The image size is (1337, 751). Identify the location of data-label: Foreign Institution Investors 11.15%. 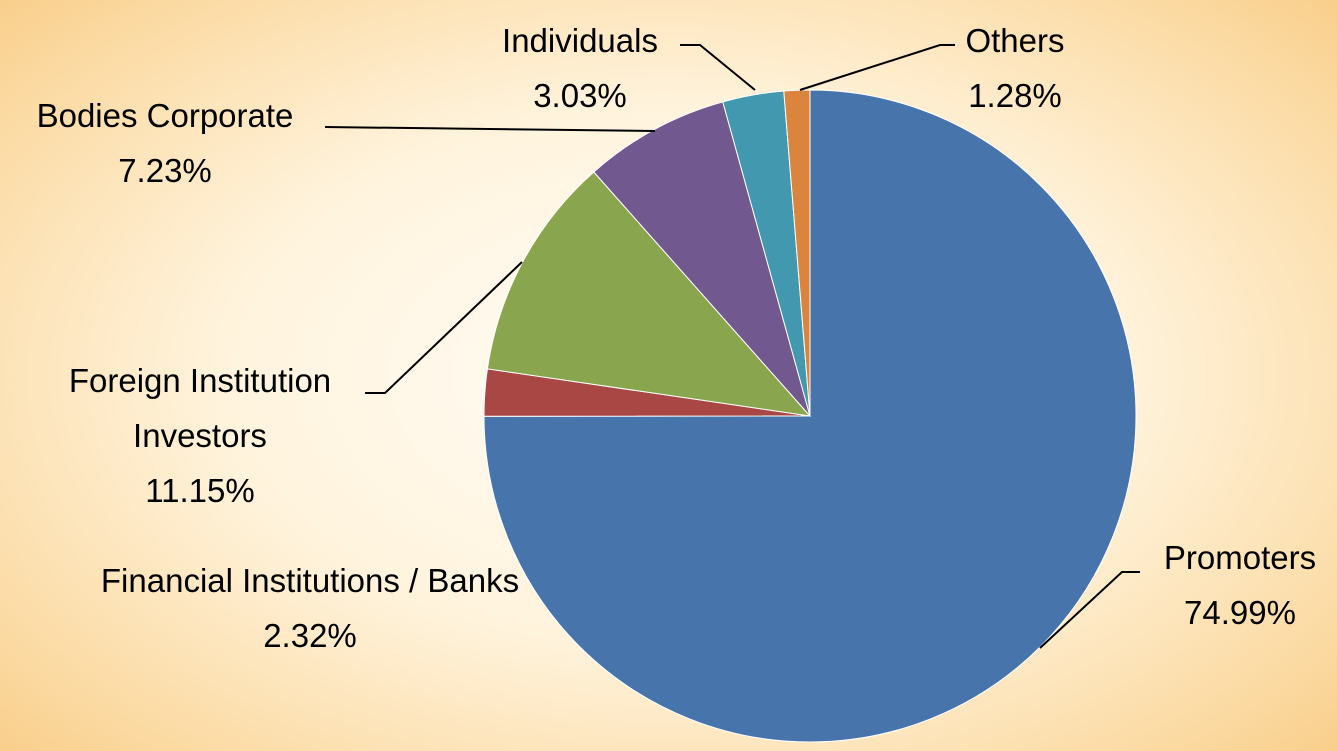
(200, 435).